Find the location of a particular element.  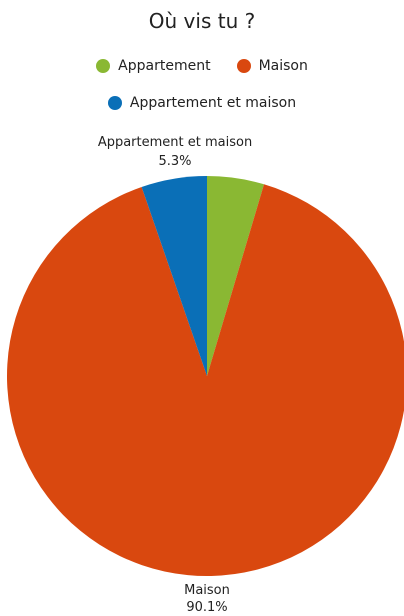

legend-row-2: Appartement et maison is located at coordinates (202, 103).